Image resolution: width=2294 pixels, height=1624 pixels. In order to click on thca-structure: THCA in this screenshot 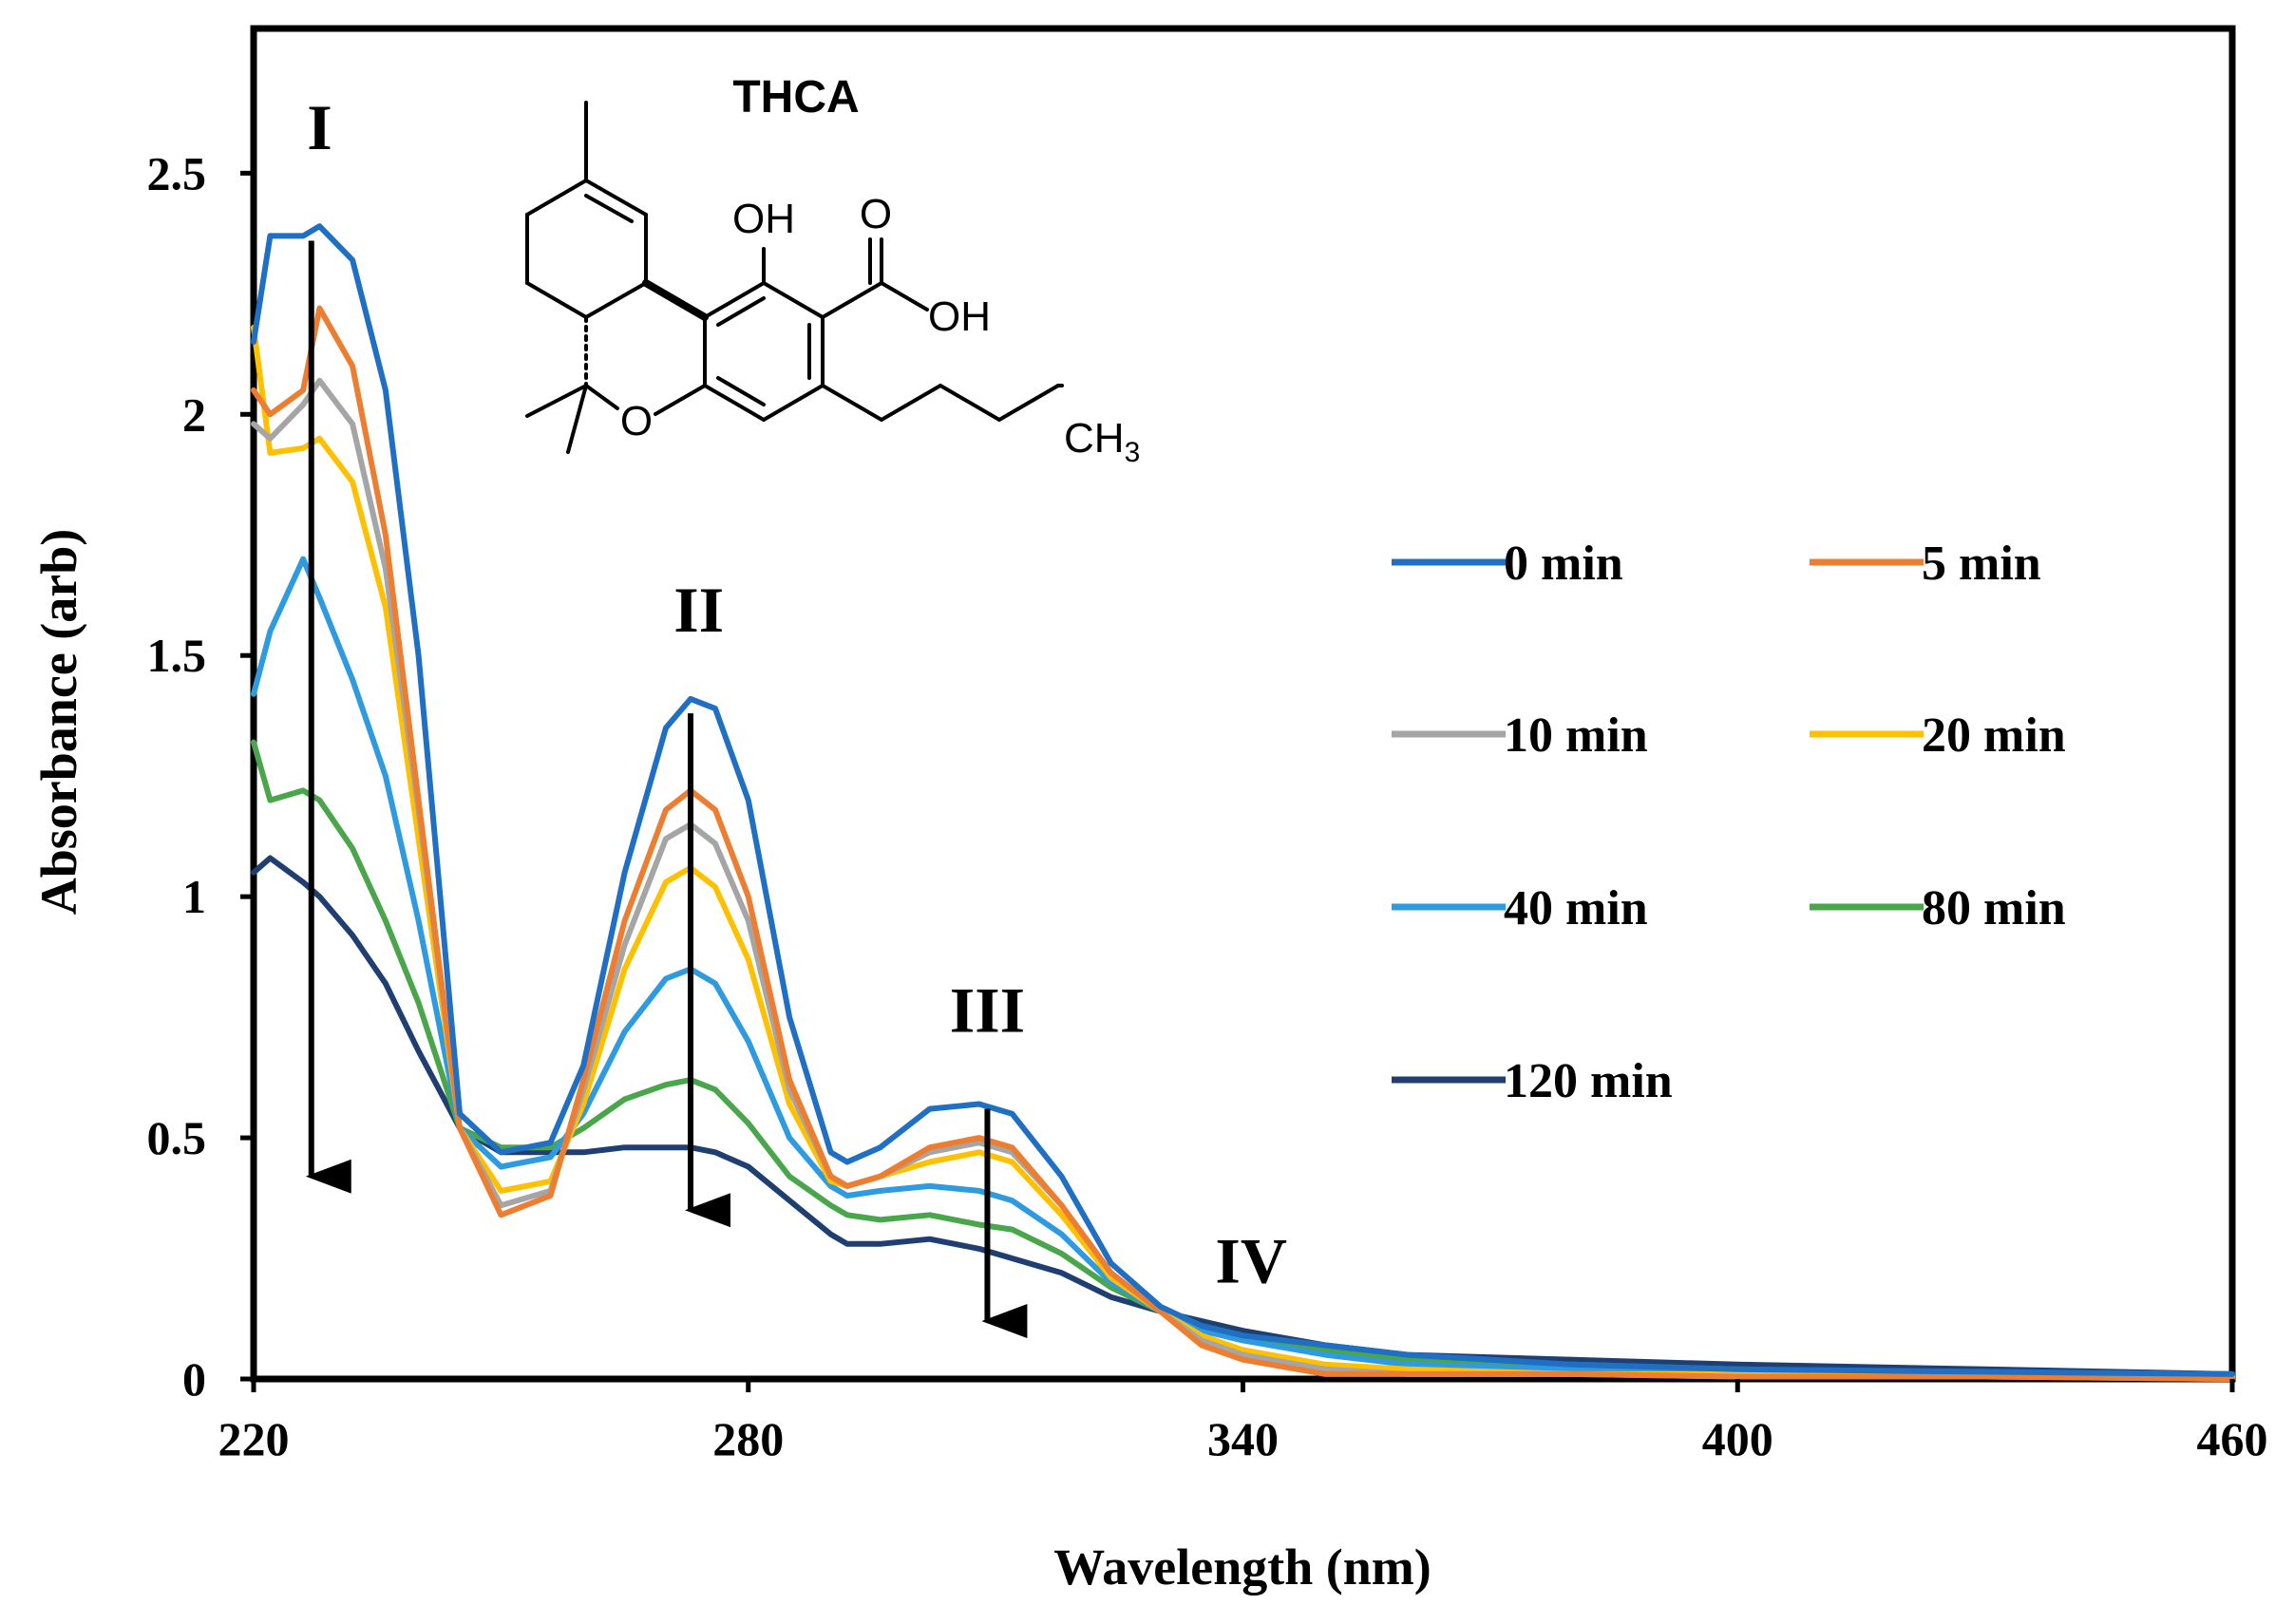, I will do `click(832, 270)`.